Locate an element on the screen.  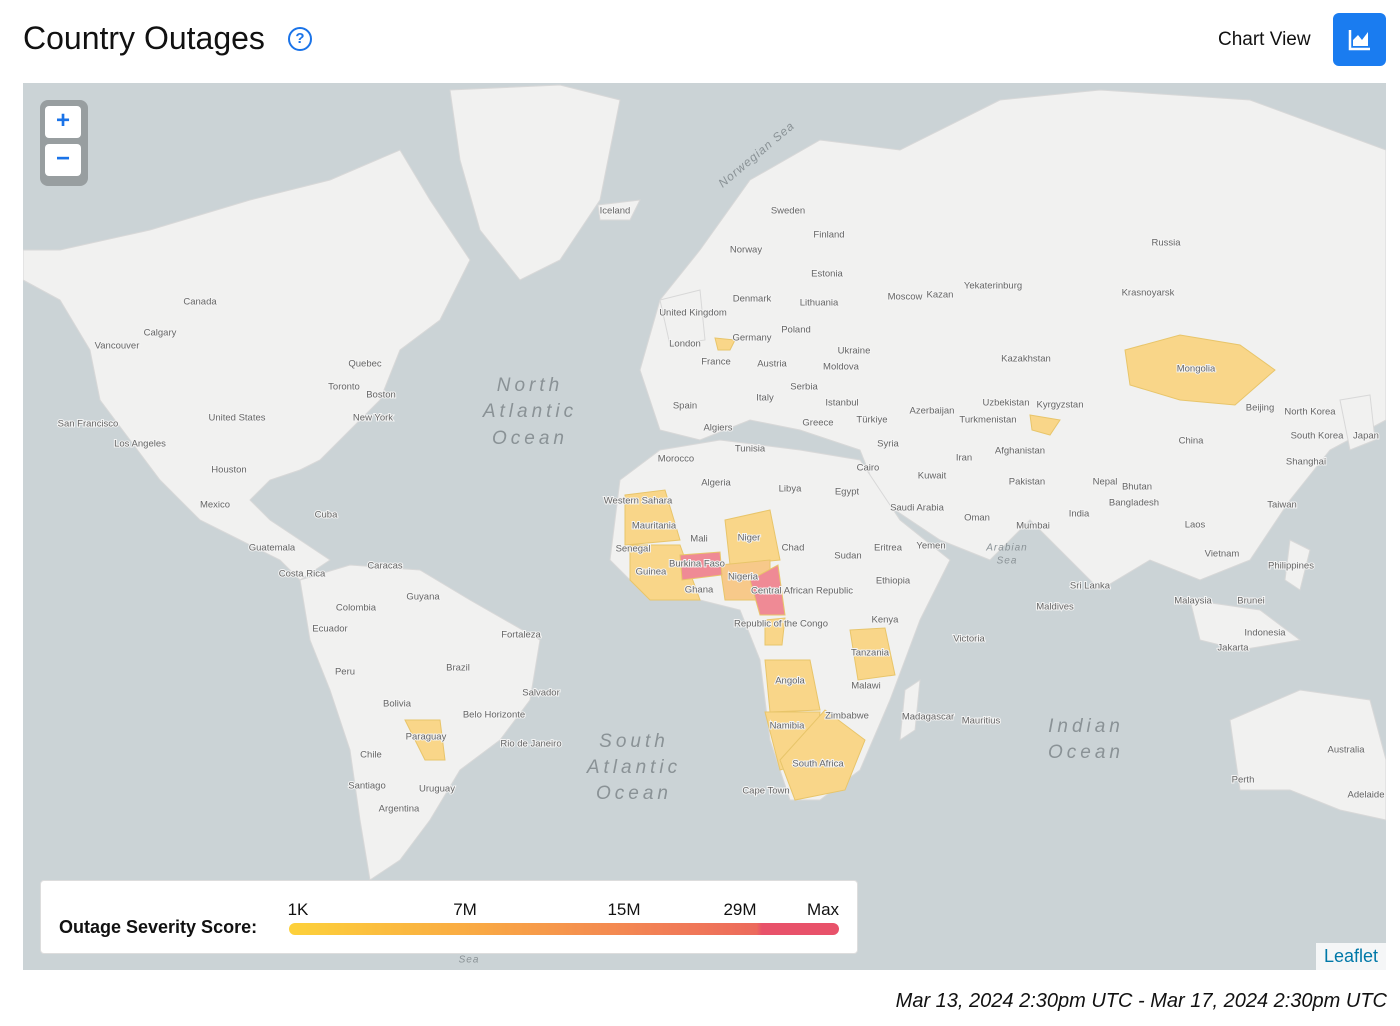
legend-stop: Max is located at coordinates (823, 909).